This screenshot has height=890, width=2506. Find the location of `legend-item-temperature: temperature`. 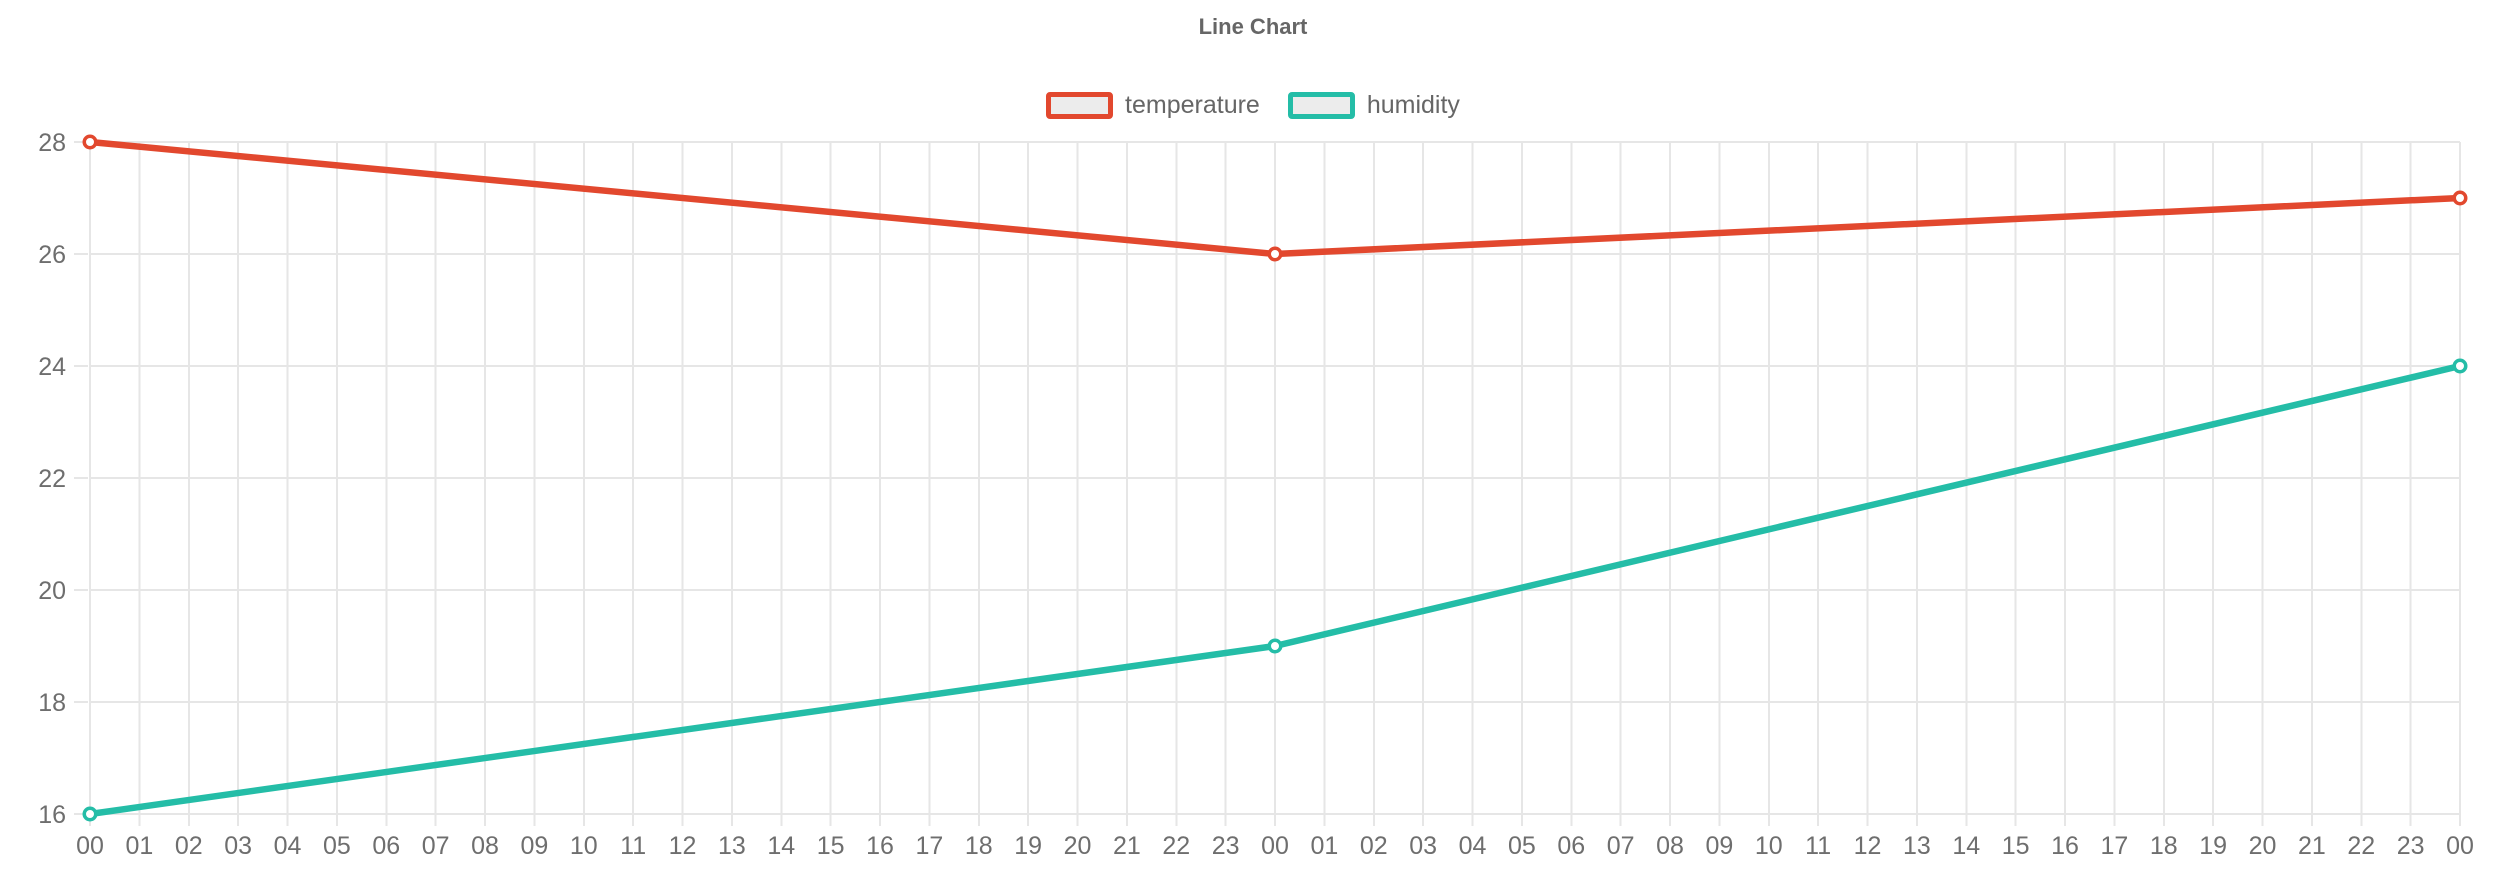

legend-item-temperature: temperature is located at coordinates (1153, 105).